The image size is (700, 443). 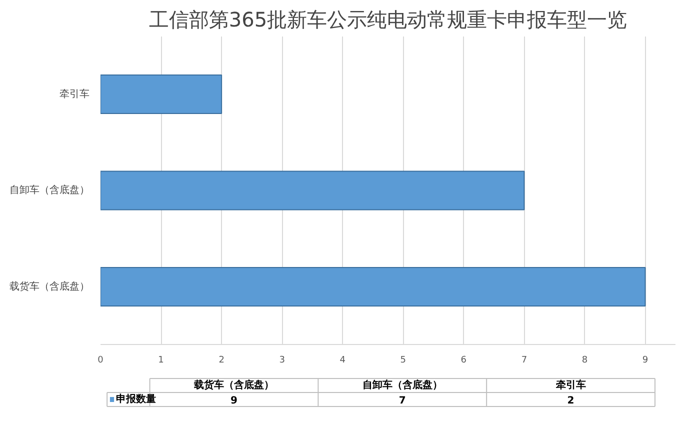 I want to click on data-label: 7, so click(x=402, y=401).